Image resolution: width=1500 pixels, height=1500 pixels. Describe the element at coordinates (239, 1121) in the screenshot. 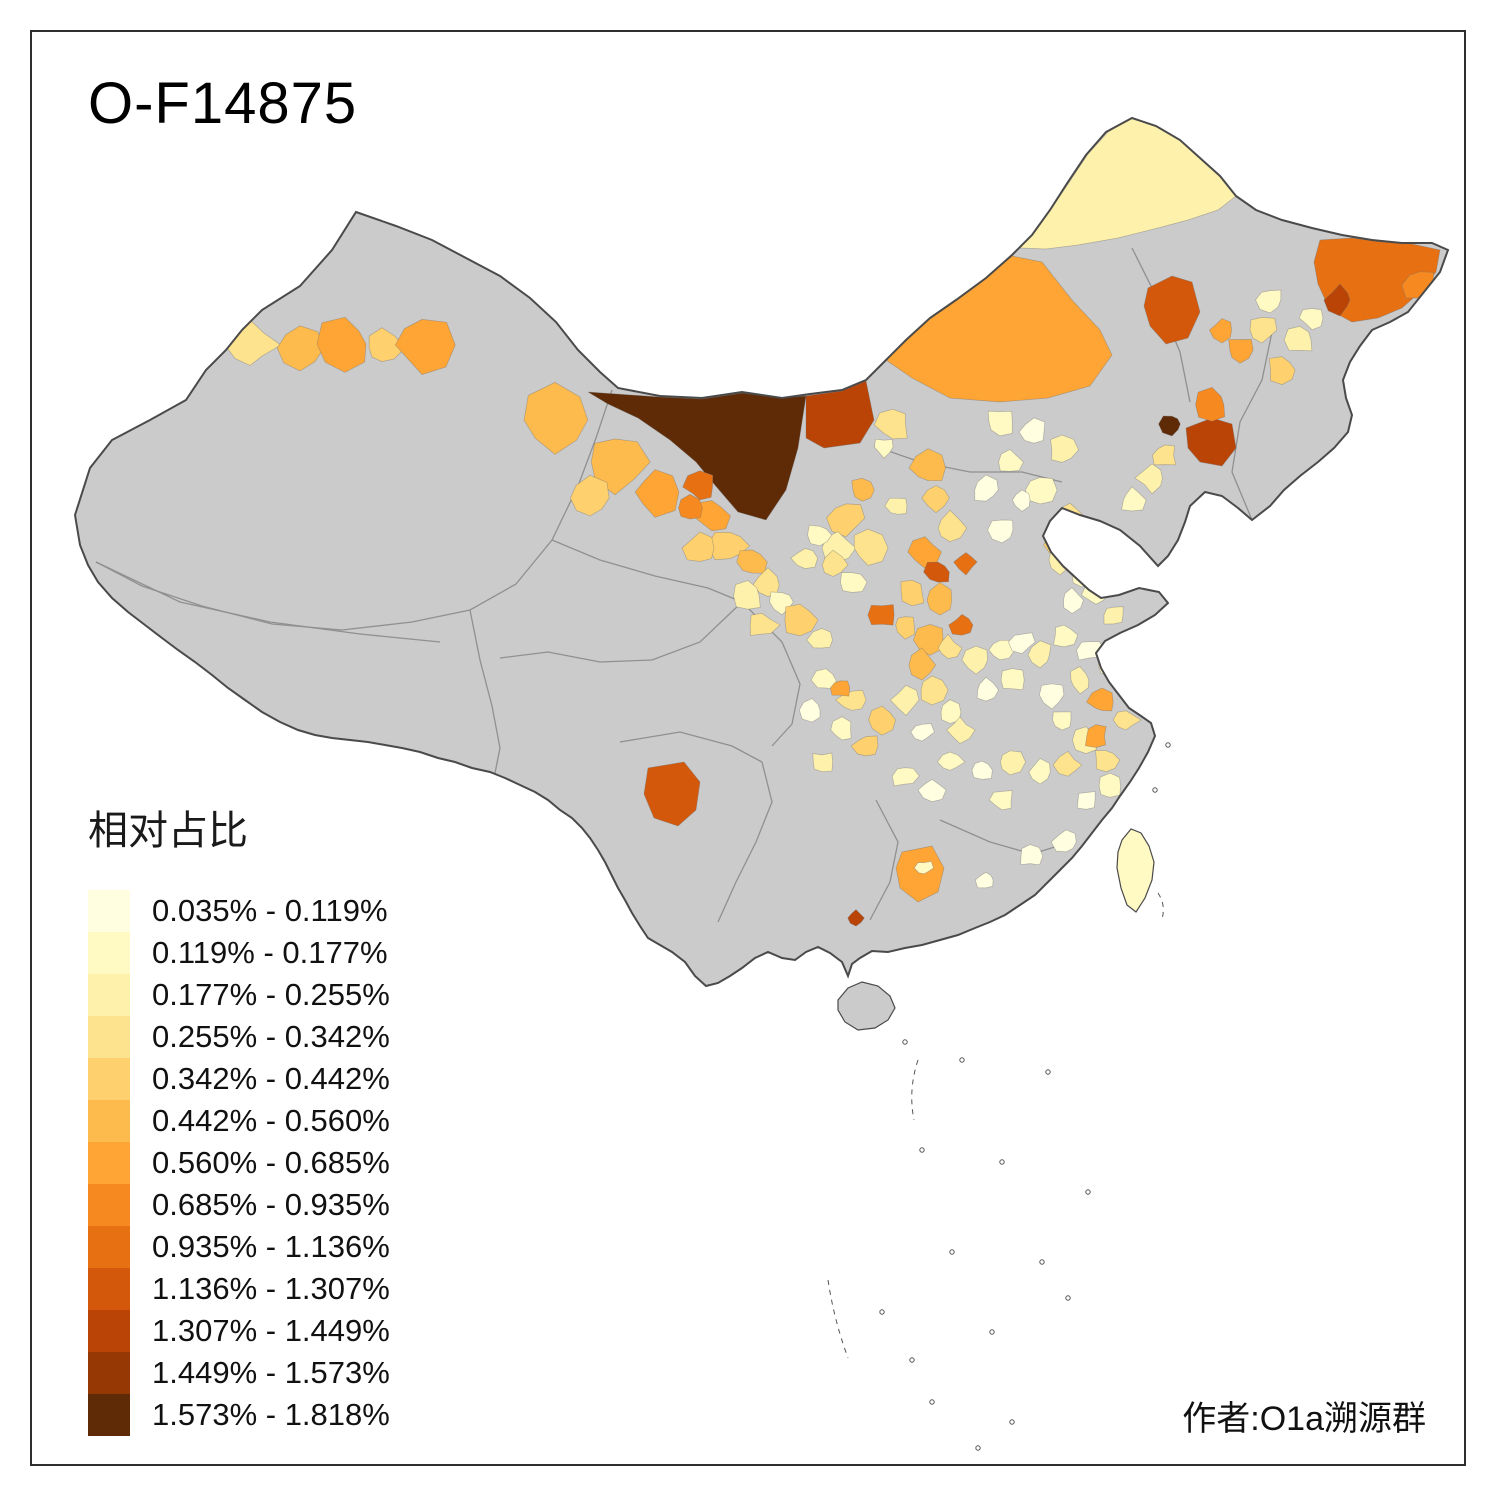

I see `legend-item: 0.442% - 0.560%` at that location.